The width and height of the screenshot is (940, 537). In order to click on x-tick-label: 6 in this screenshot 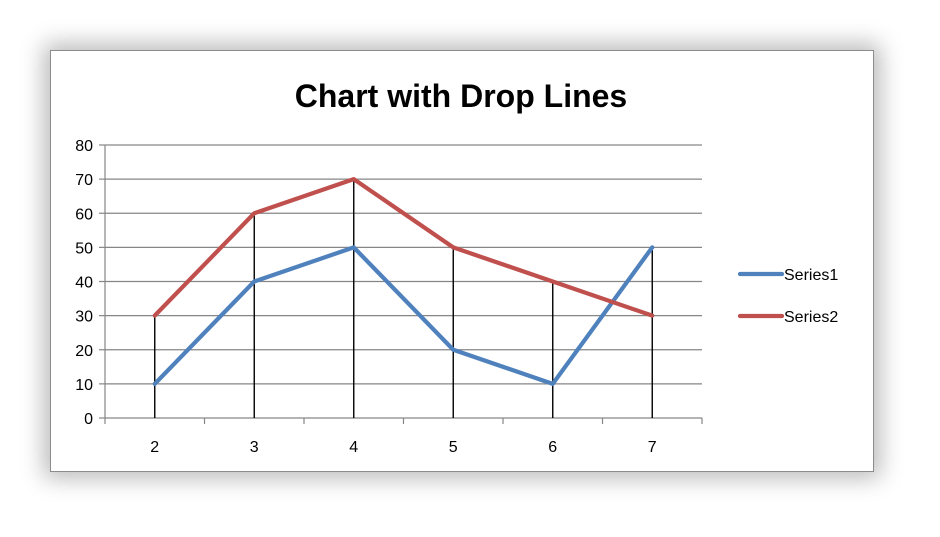, I will do `click(552, 447)`.